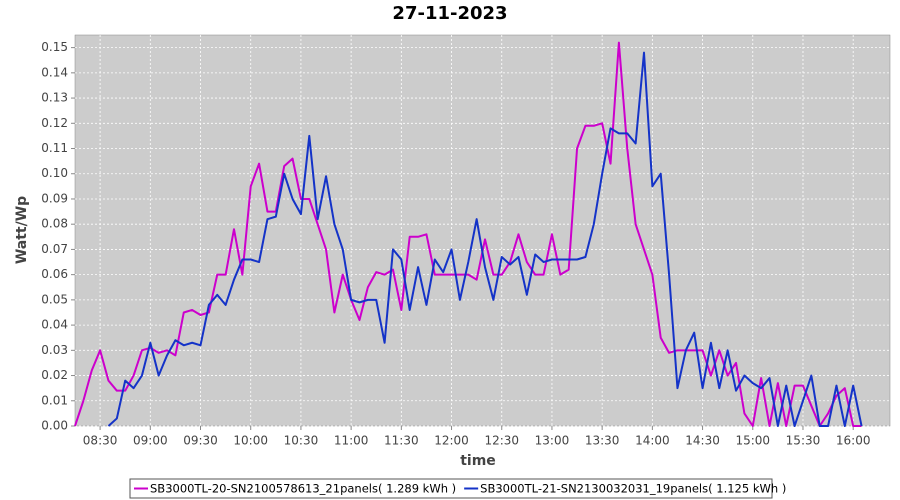 The image size is (900, 500). What do you see at coordinates (803, 441) in the screenshot?
I see `x-tick-label: 15:30` at bounding box center [803, 441].